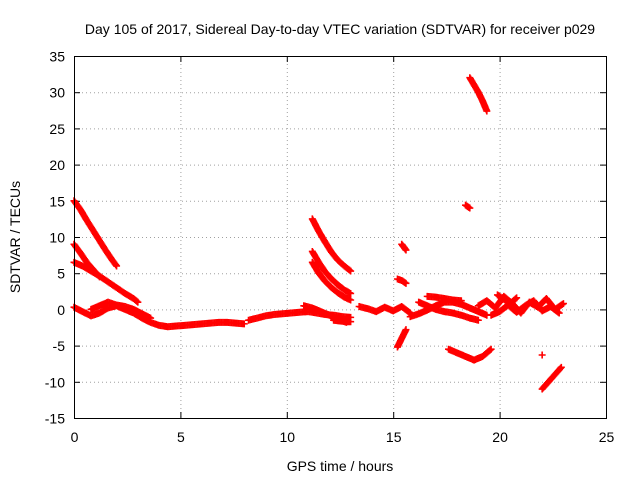  Describe the element at coordinates (55, 419) in the screenshot. I see `y-tick-label: -15` at that location.